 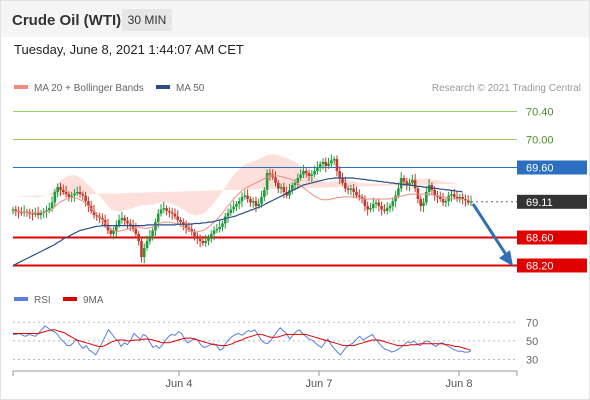 What do you see at coordinates (70, 299) in the screenshot?
I see `ma9-legend-swatch` at bounding box center [70, 299].